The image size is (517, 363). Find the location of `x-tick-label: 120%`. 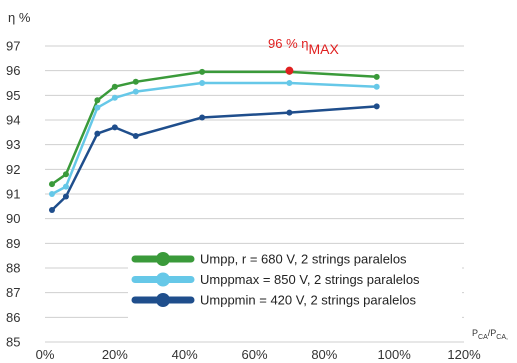

x-tick-label: 120% is located at coordinates (464, 354).